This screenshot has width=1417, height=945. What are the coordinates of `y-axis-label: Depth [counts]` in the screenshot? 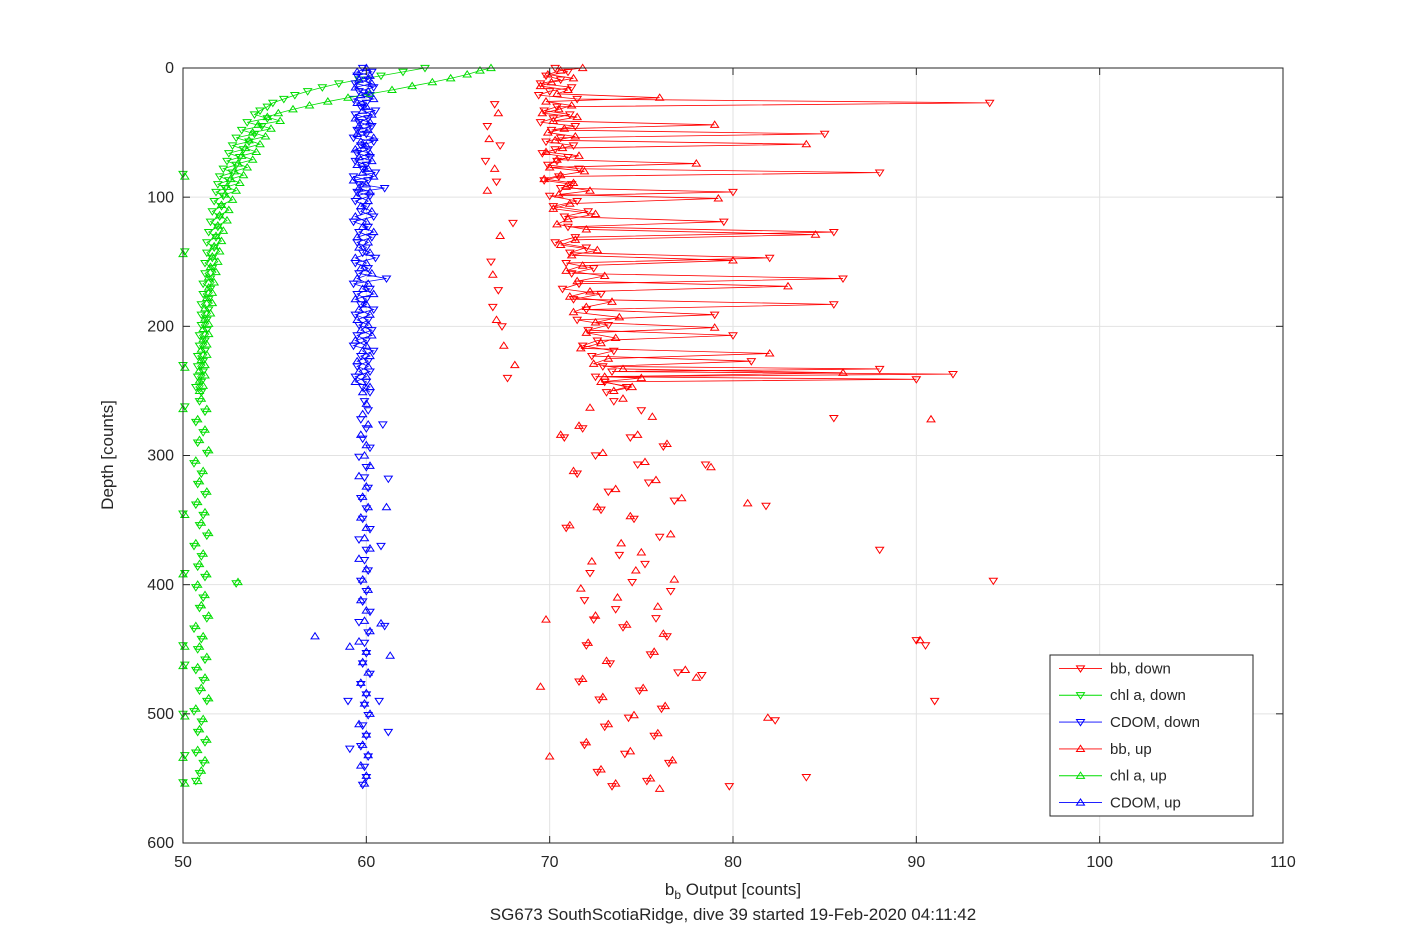 It's located at (107, 455).